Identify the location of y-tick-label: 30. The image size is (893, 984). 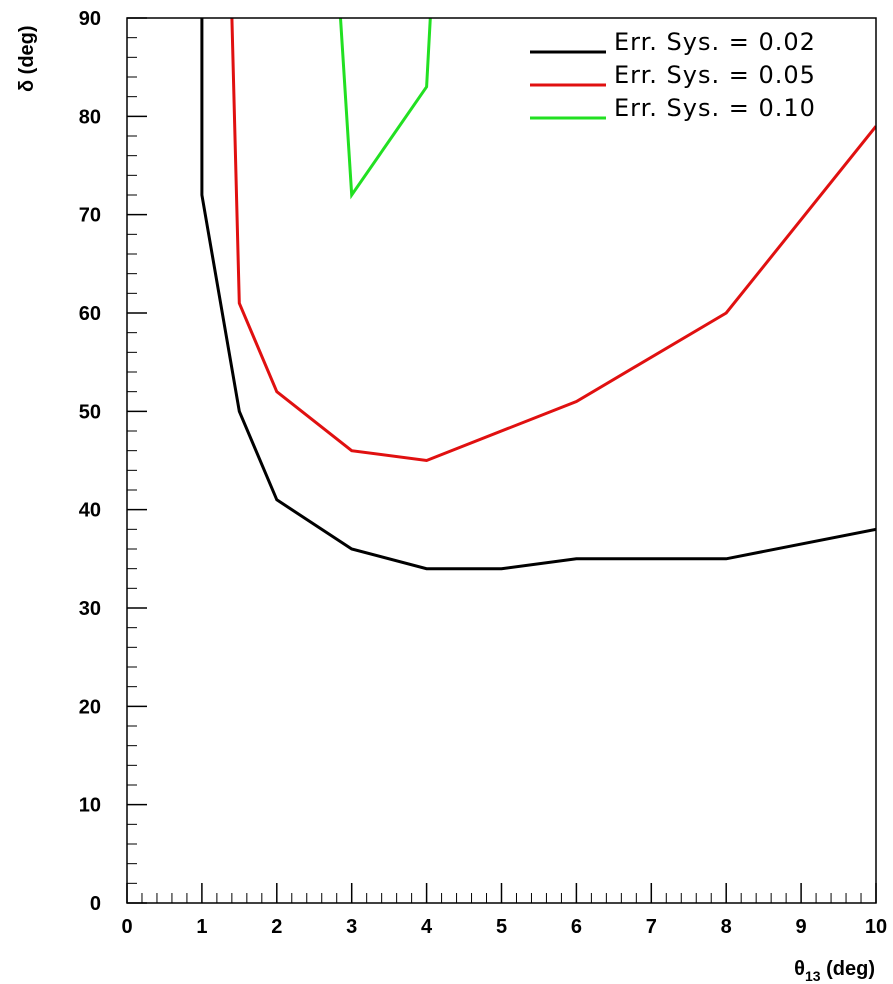
(90, 609).